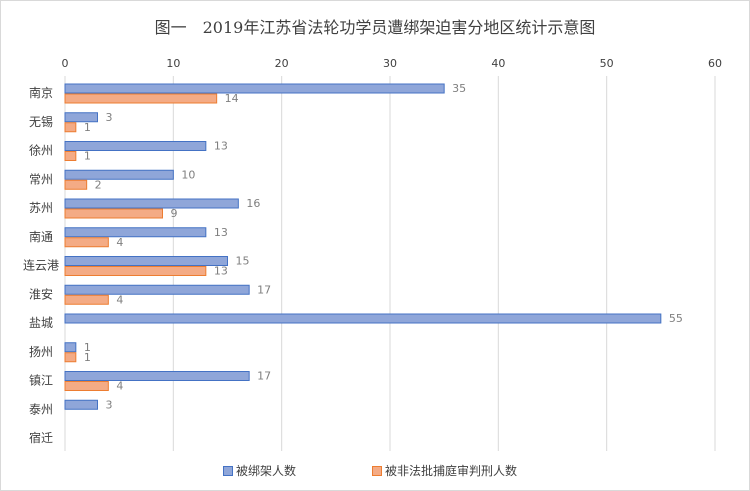  What do you see at coordinates (266, 471) in the screenshot?
I see `legend-label: 被绑架人数` at bounding box center [266, 471].